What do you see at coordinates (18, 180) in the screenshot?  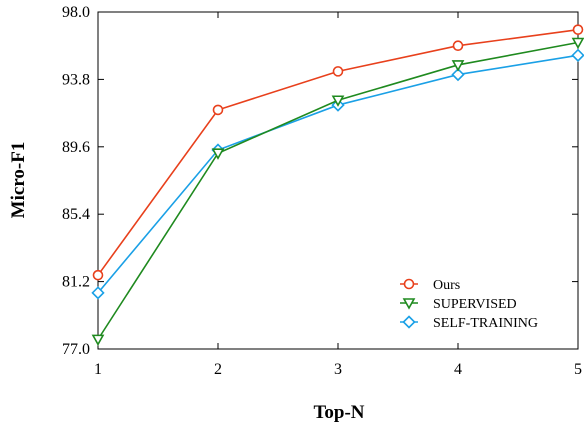 I see `y-axis-title: Micro-F1` at bounding box center [18, 180].